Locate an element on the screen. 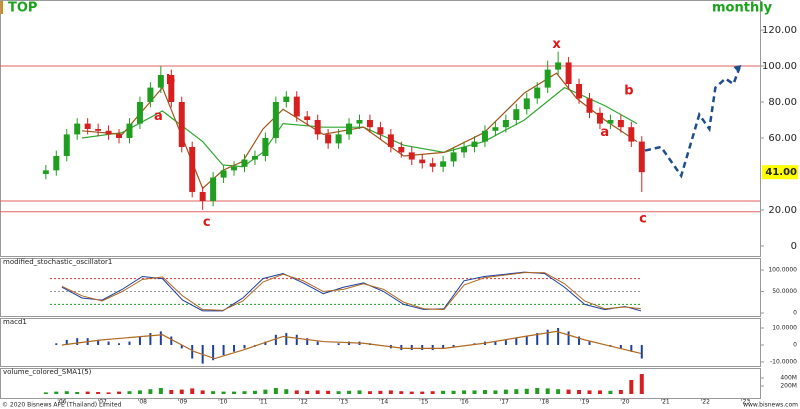  chart-subtitle: monthly is located at coordinates (742, 8).